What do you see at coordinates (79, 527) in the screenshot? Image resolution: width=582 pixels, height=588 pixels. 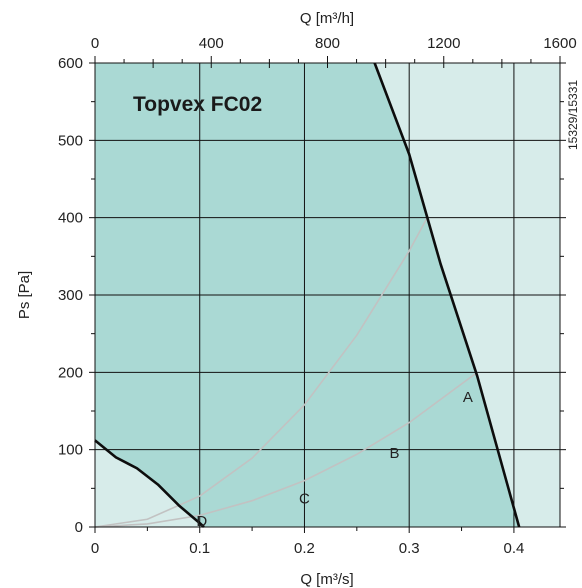 I see `y-tick-label: 0` at bounding box center [79, 527].